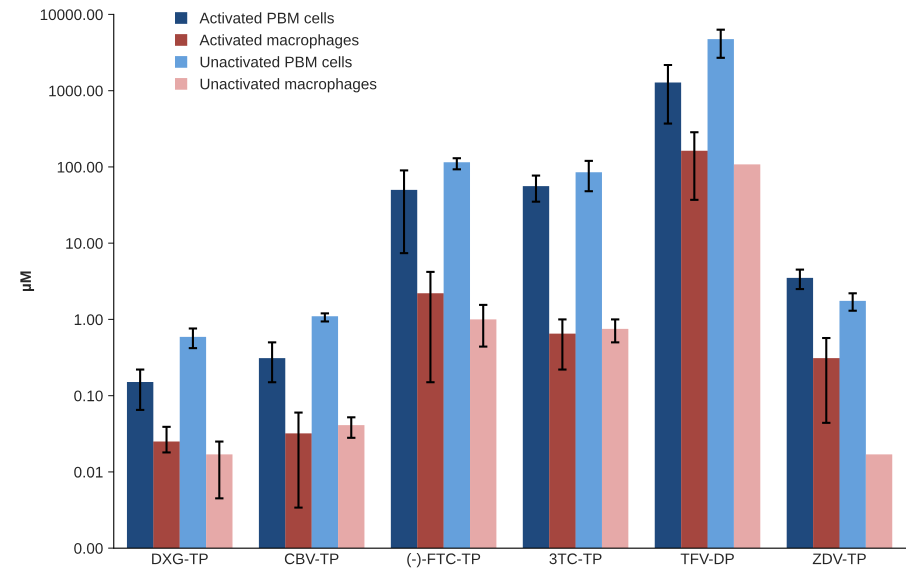  I want to click on y-tick-label: 0.10, so click(88, 396).